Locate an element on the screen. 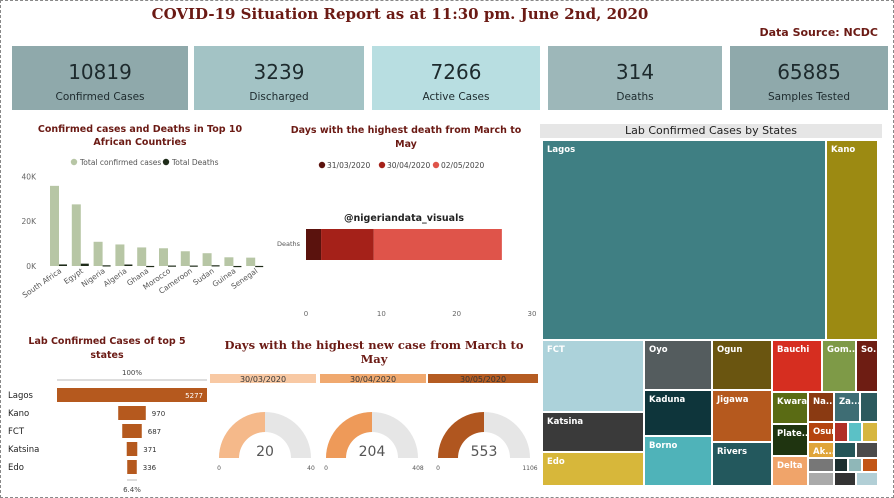 This screenshot has height=498, width=894. treemap-cell-rivers: Rivers is located at coordinates (742, 464).